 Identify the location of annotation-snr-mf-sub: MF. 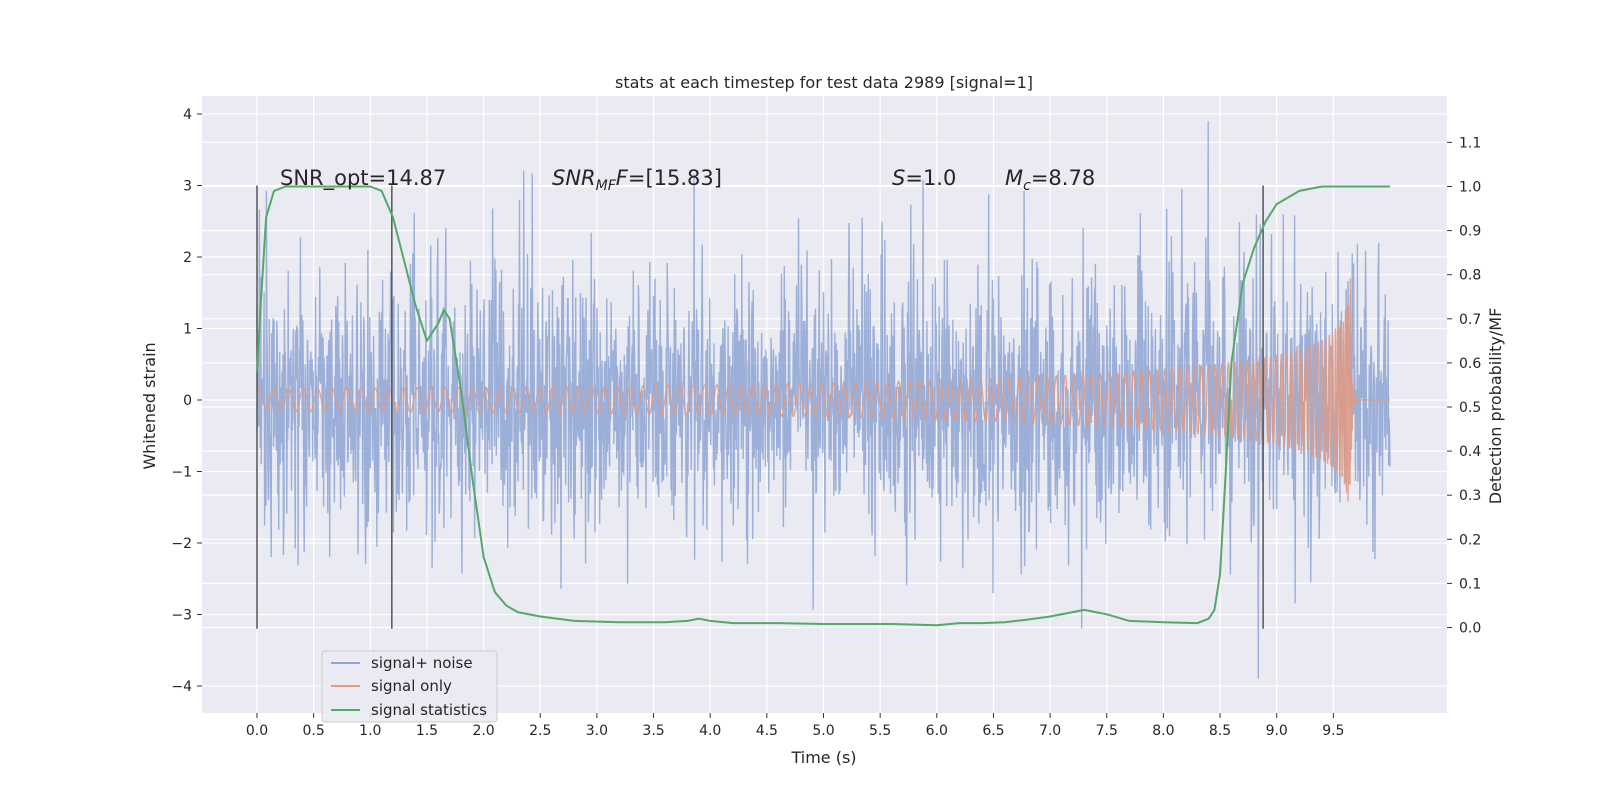
(606, 186).